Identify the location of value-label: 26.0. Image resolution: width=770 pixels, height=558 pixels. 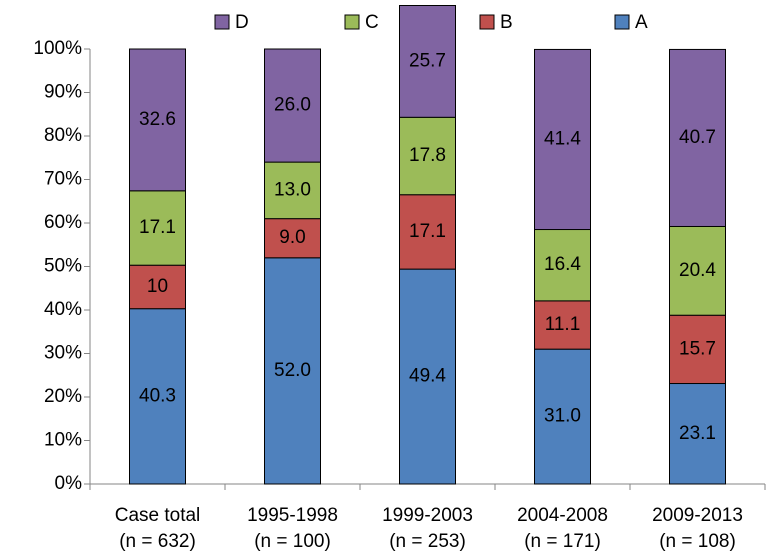
(292, 105).